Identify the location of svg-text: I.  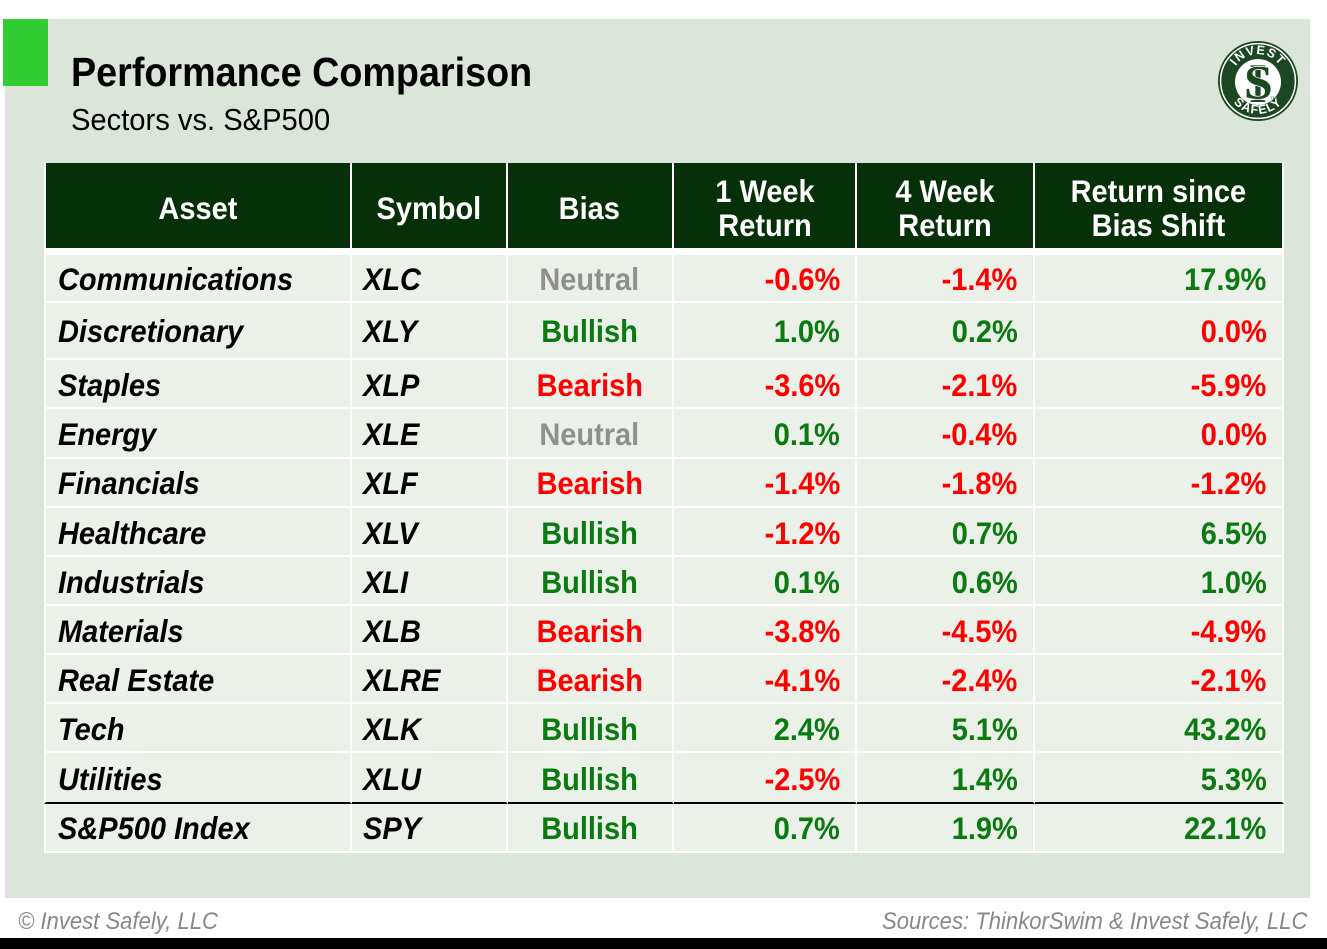
(1258, 84).